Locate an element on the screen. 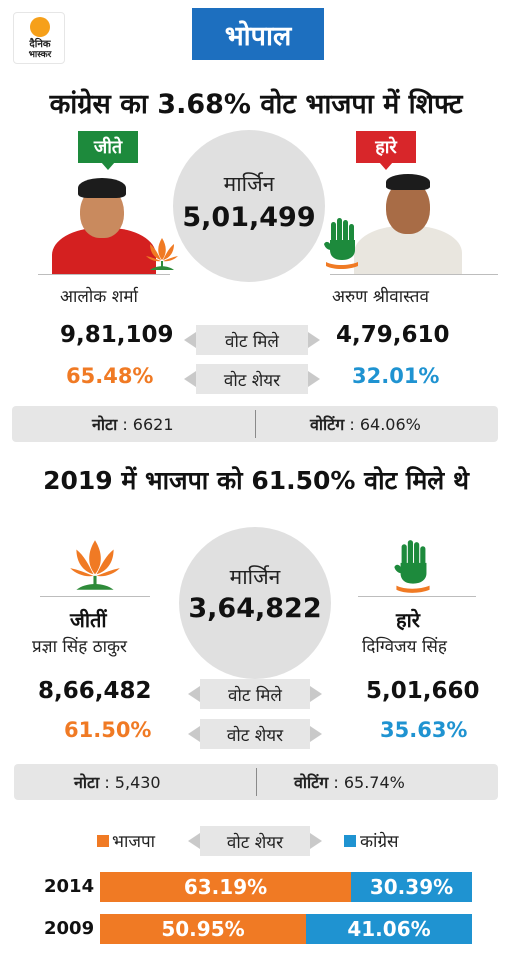 The image size is (512, 962). won-badge: जीते is located at coordinates (108, 150).